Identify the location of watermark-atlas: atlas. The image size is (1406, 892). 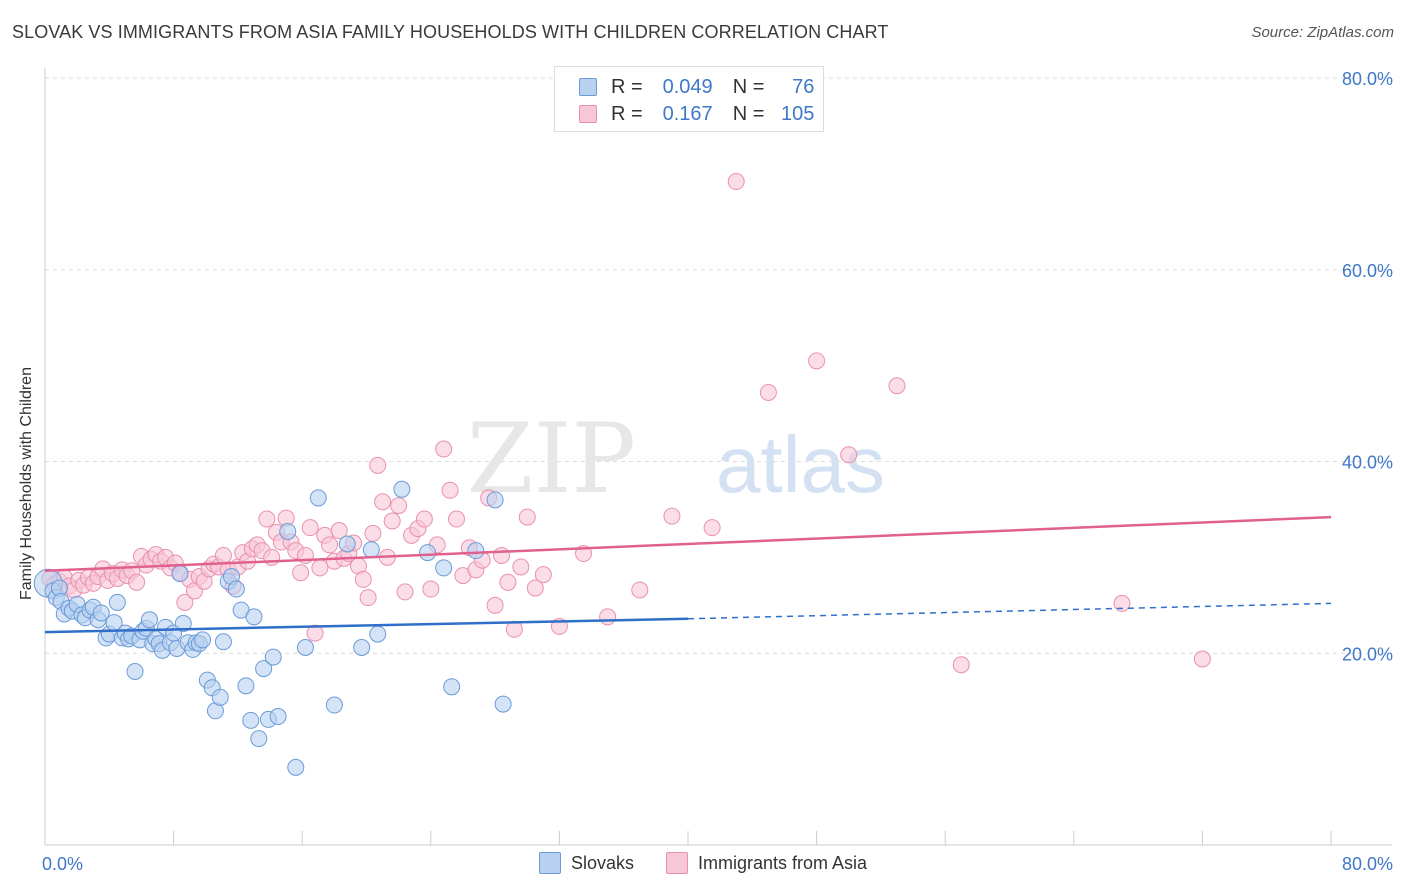
(800, 464).